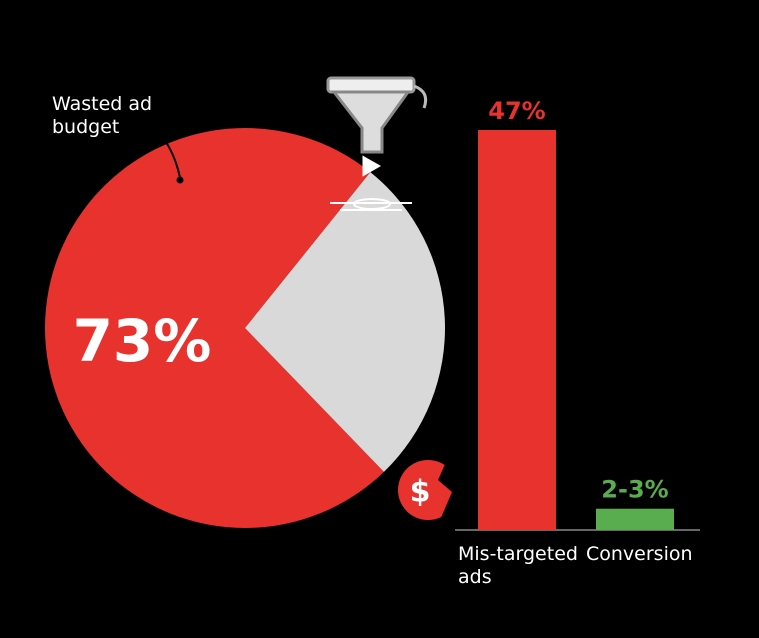 The height and width of the screenshot is (638, 759). What do you see at coordinates (516, 111) in the screenshot?
I see `bar-value-label: 47%` at bounding box center [516, 111].